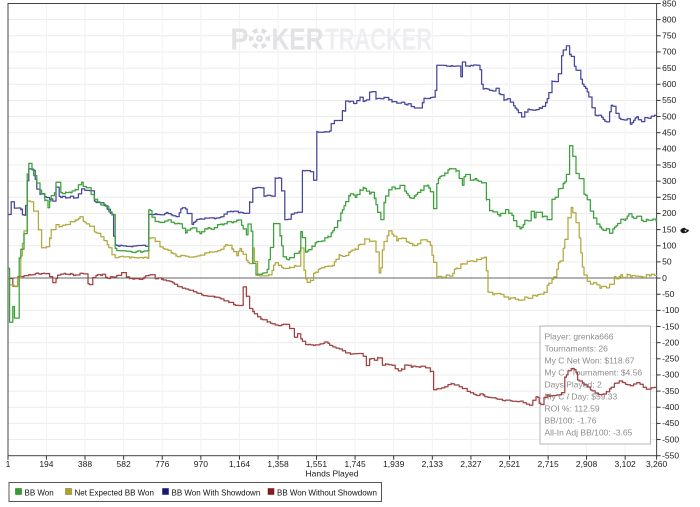 The width and height of the screenshot is (700, 507). Describe the element at coordinates (669, 116) in the screenshot. I see `svg-text: 500` at that location.